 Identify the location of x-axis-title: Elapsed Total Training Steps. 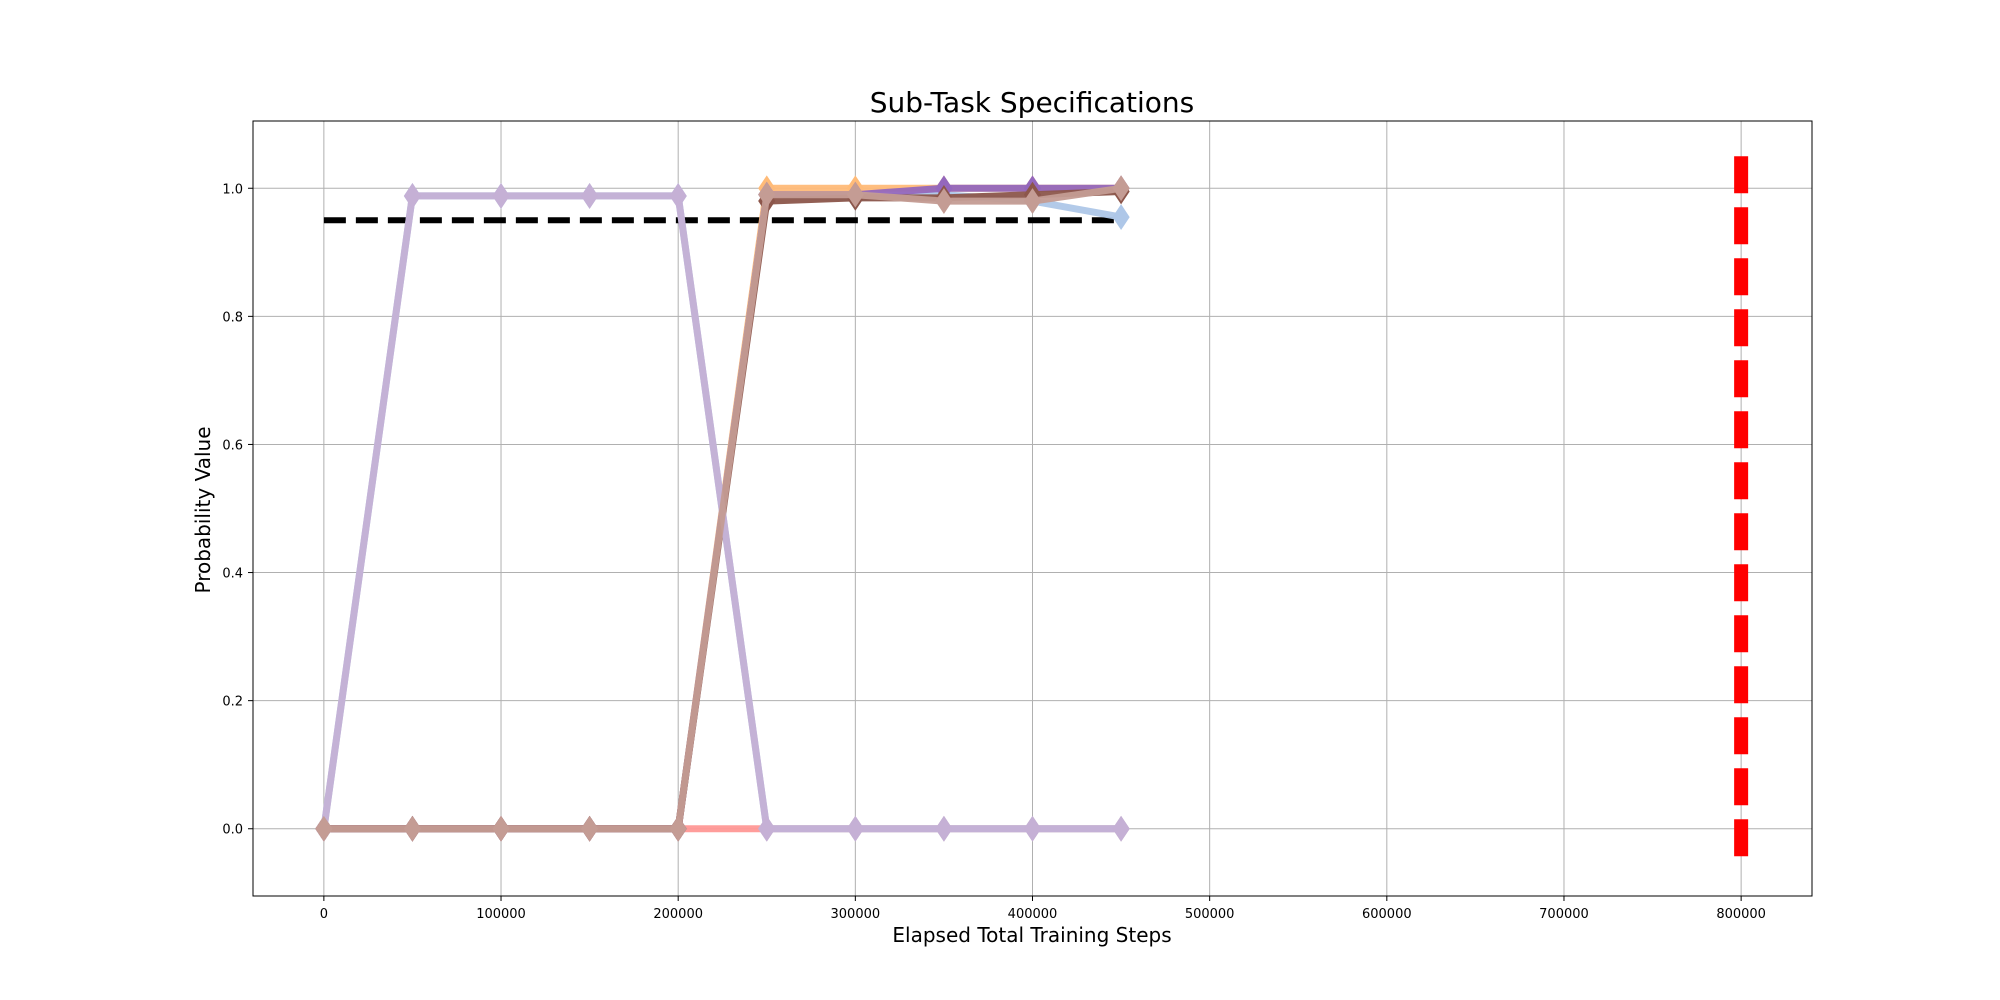
(1031, 935).